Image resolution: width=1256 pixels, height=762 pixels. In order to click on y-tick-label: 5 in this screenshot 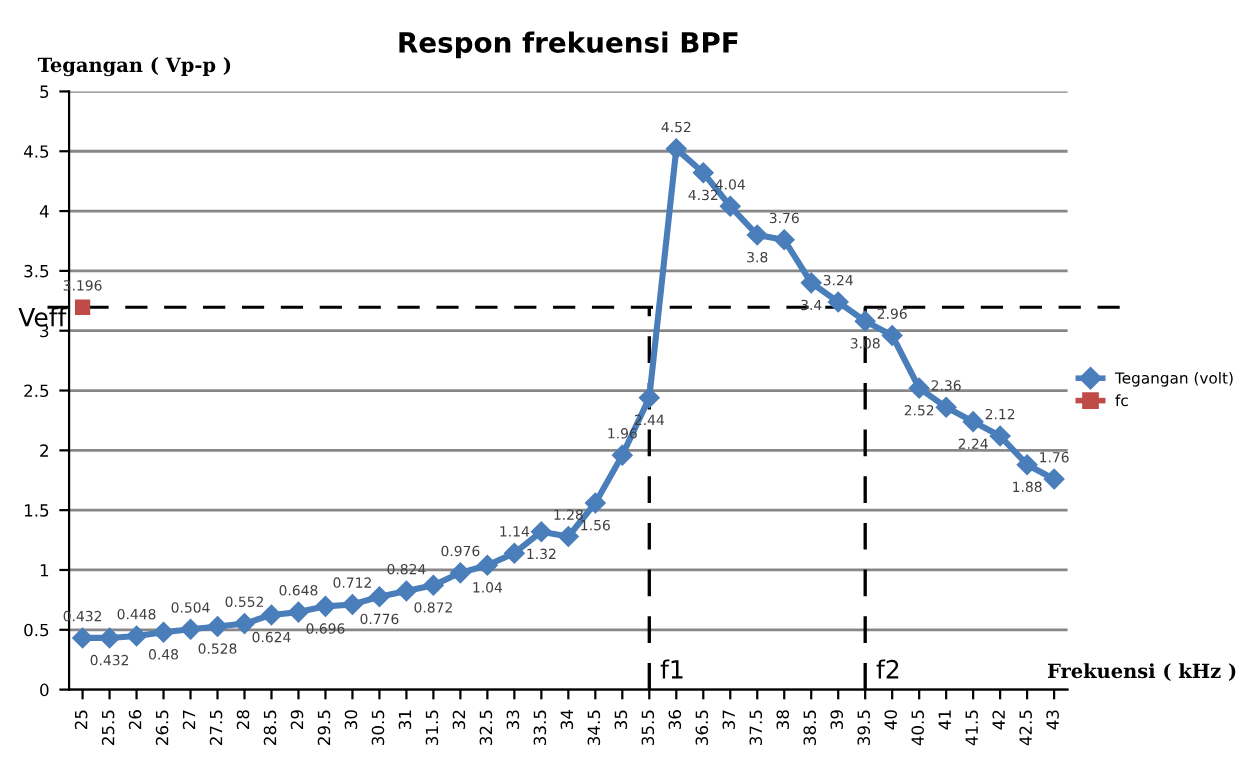, I will do `click(44, 92)`.